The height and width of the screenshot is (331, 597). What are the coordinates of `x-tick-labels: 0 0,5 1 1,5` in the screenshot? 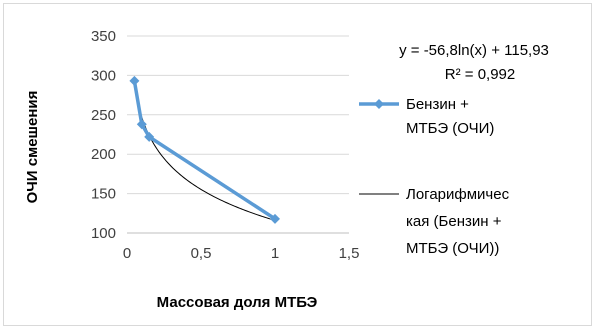 It's located at (241, 253).